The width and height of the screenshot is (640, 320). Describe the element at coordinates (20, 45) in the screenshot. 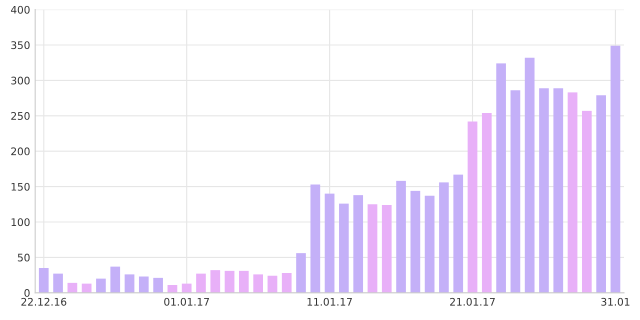

I see `y-tick-label: 350` at that location.